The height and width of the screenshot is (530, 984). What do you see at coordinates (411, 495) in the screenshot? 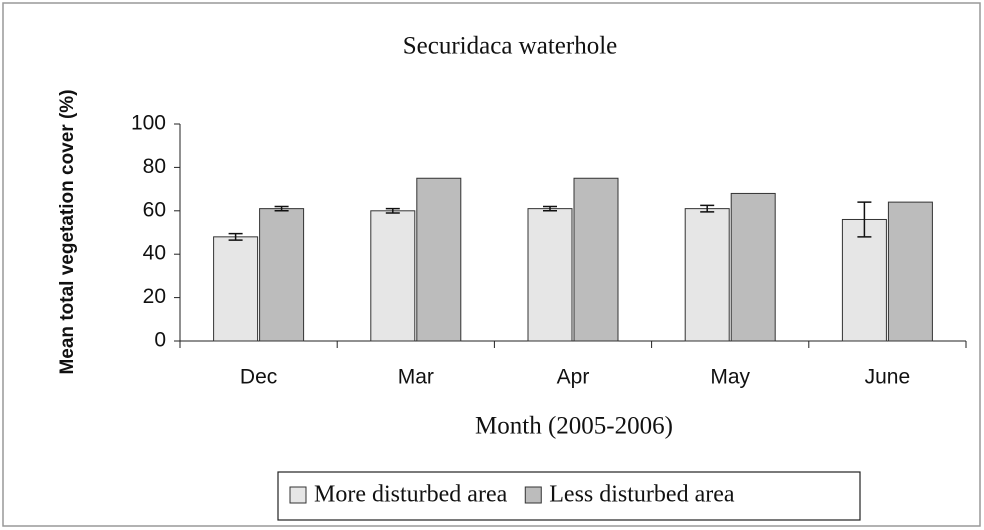
I see `legend-label: More disturbed area` at bounding box center [411, 495].